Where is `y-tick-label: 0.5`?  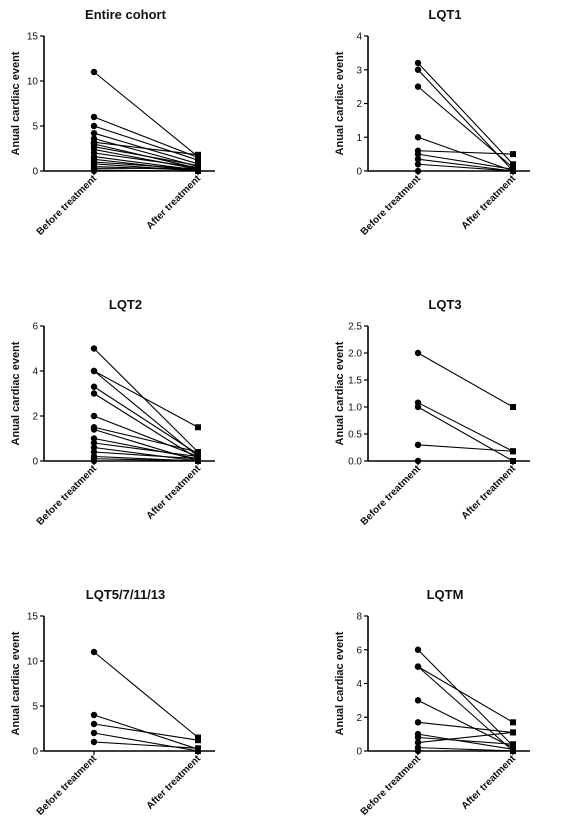 y-tick-label: 0.5 is located at coordinates (355, 435).